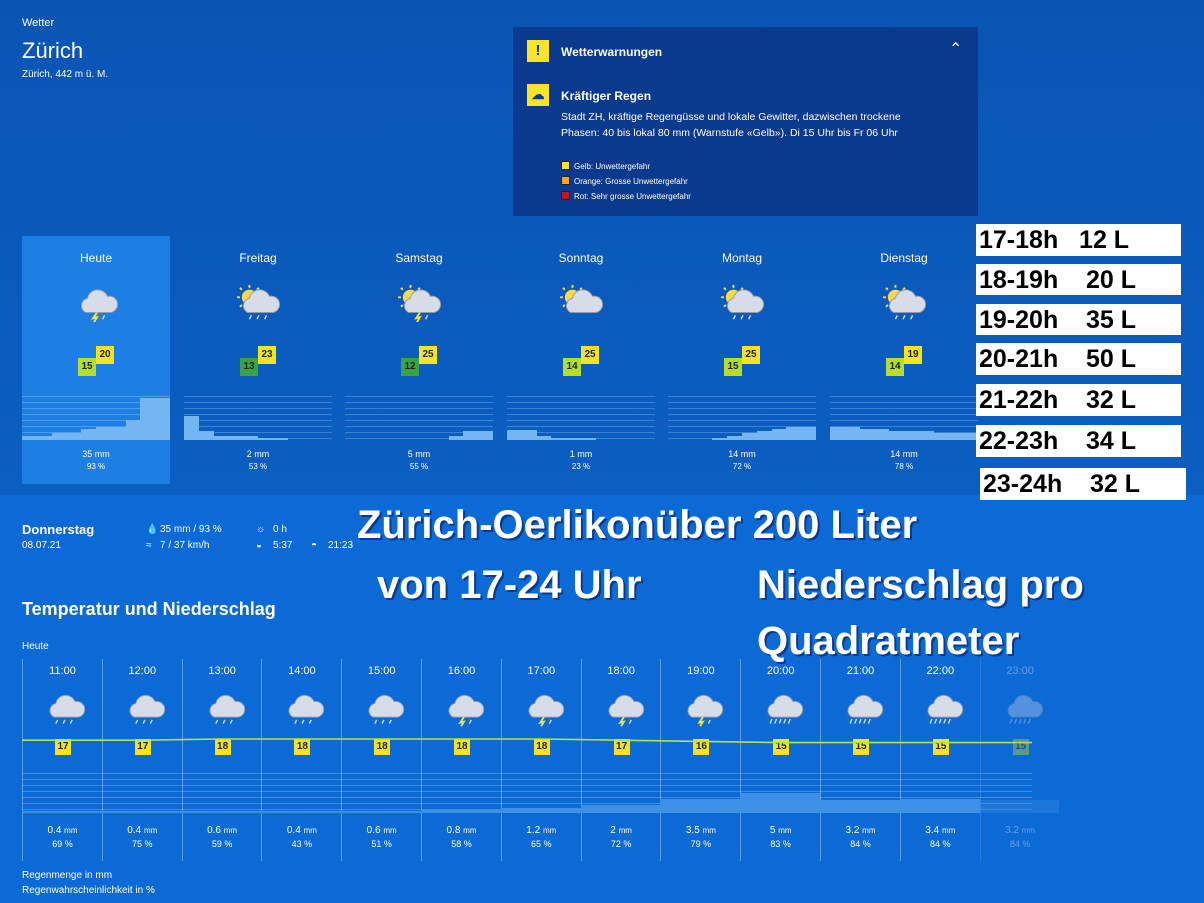 This screenshot has width=1204, height=903. What do you see at coordinates (259, 545) in the screenshot?
I see `sunrise-icon: ◒` at bounding box center [259, 545].